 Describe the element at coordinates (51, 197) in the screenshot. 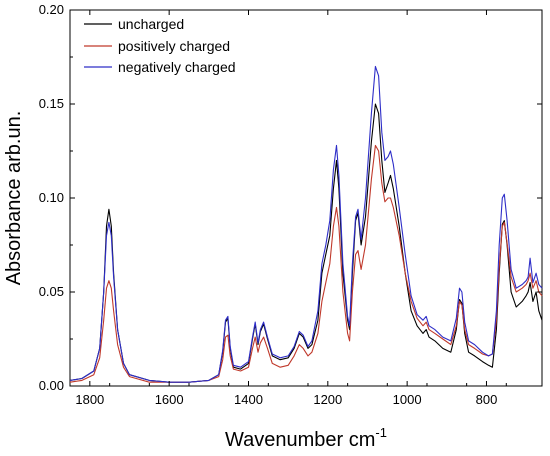

I see `y-tick-label: 0.10` at that location.